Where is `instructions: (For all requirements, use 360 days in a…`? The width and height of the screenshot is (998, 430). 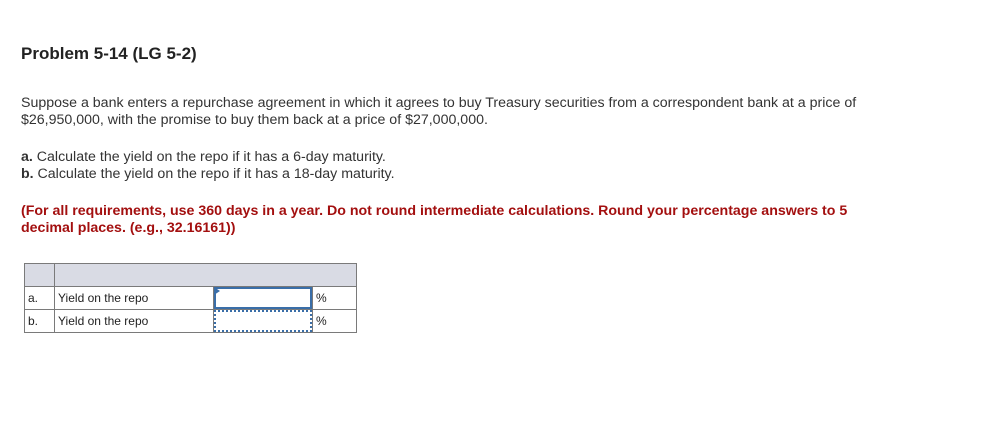
instructions: (For all requirements, use 360 days in a… is located at coordinates (434, 220).